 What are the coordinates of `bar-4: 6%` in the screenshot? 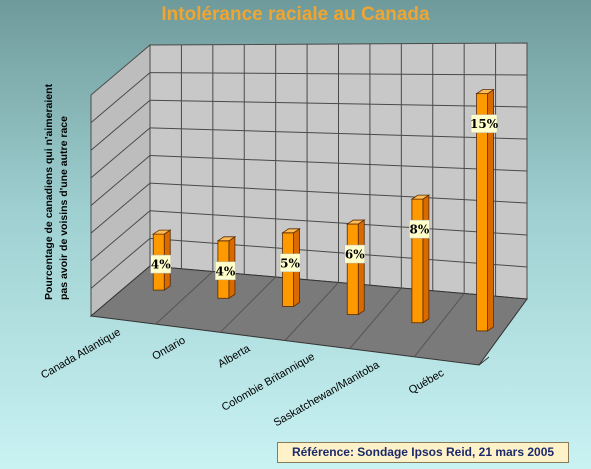 It's located at (355, 267).